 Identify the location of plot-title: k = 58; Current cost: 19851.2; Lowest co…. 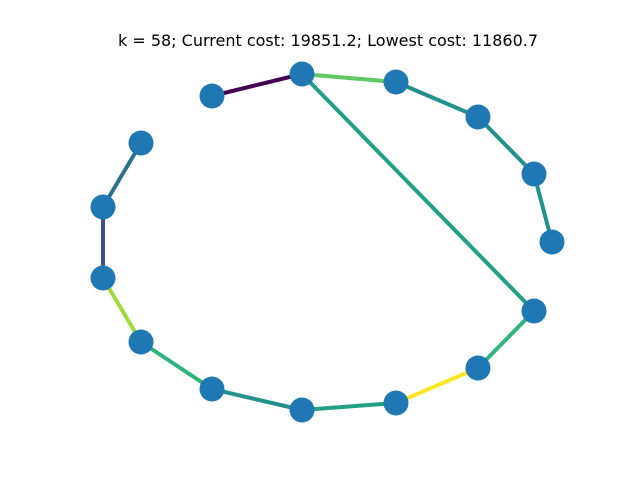
(328, 40).